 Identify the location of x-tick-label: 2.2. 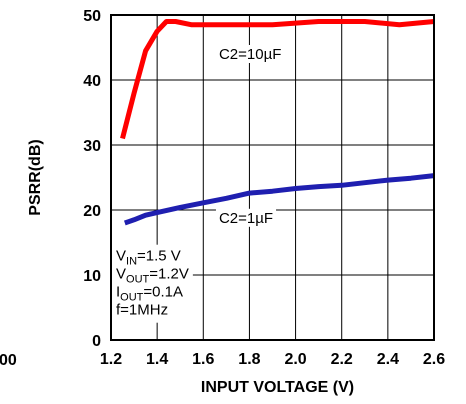
(342, 359).